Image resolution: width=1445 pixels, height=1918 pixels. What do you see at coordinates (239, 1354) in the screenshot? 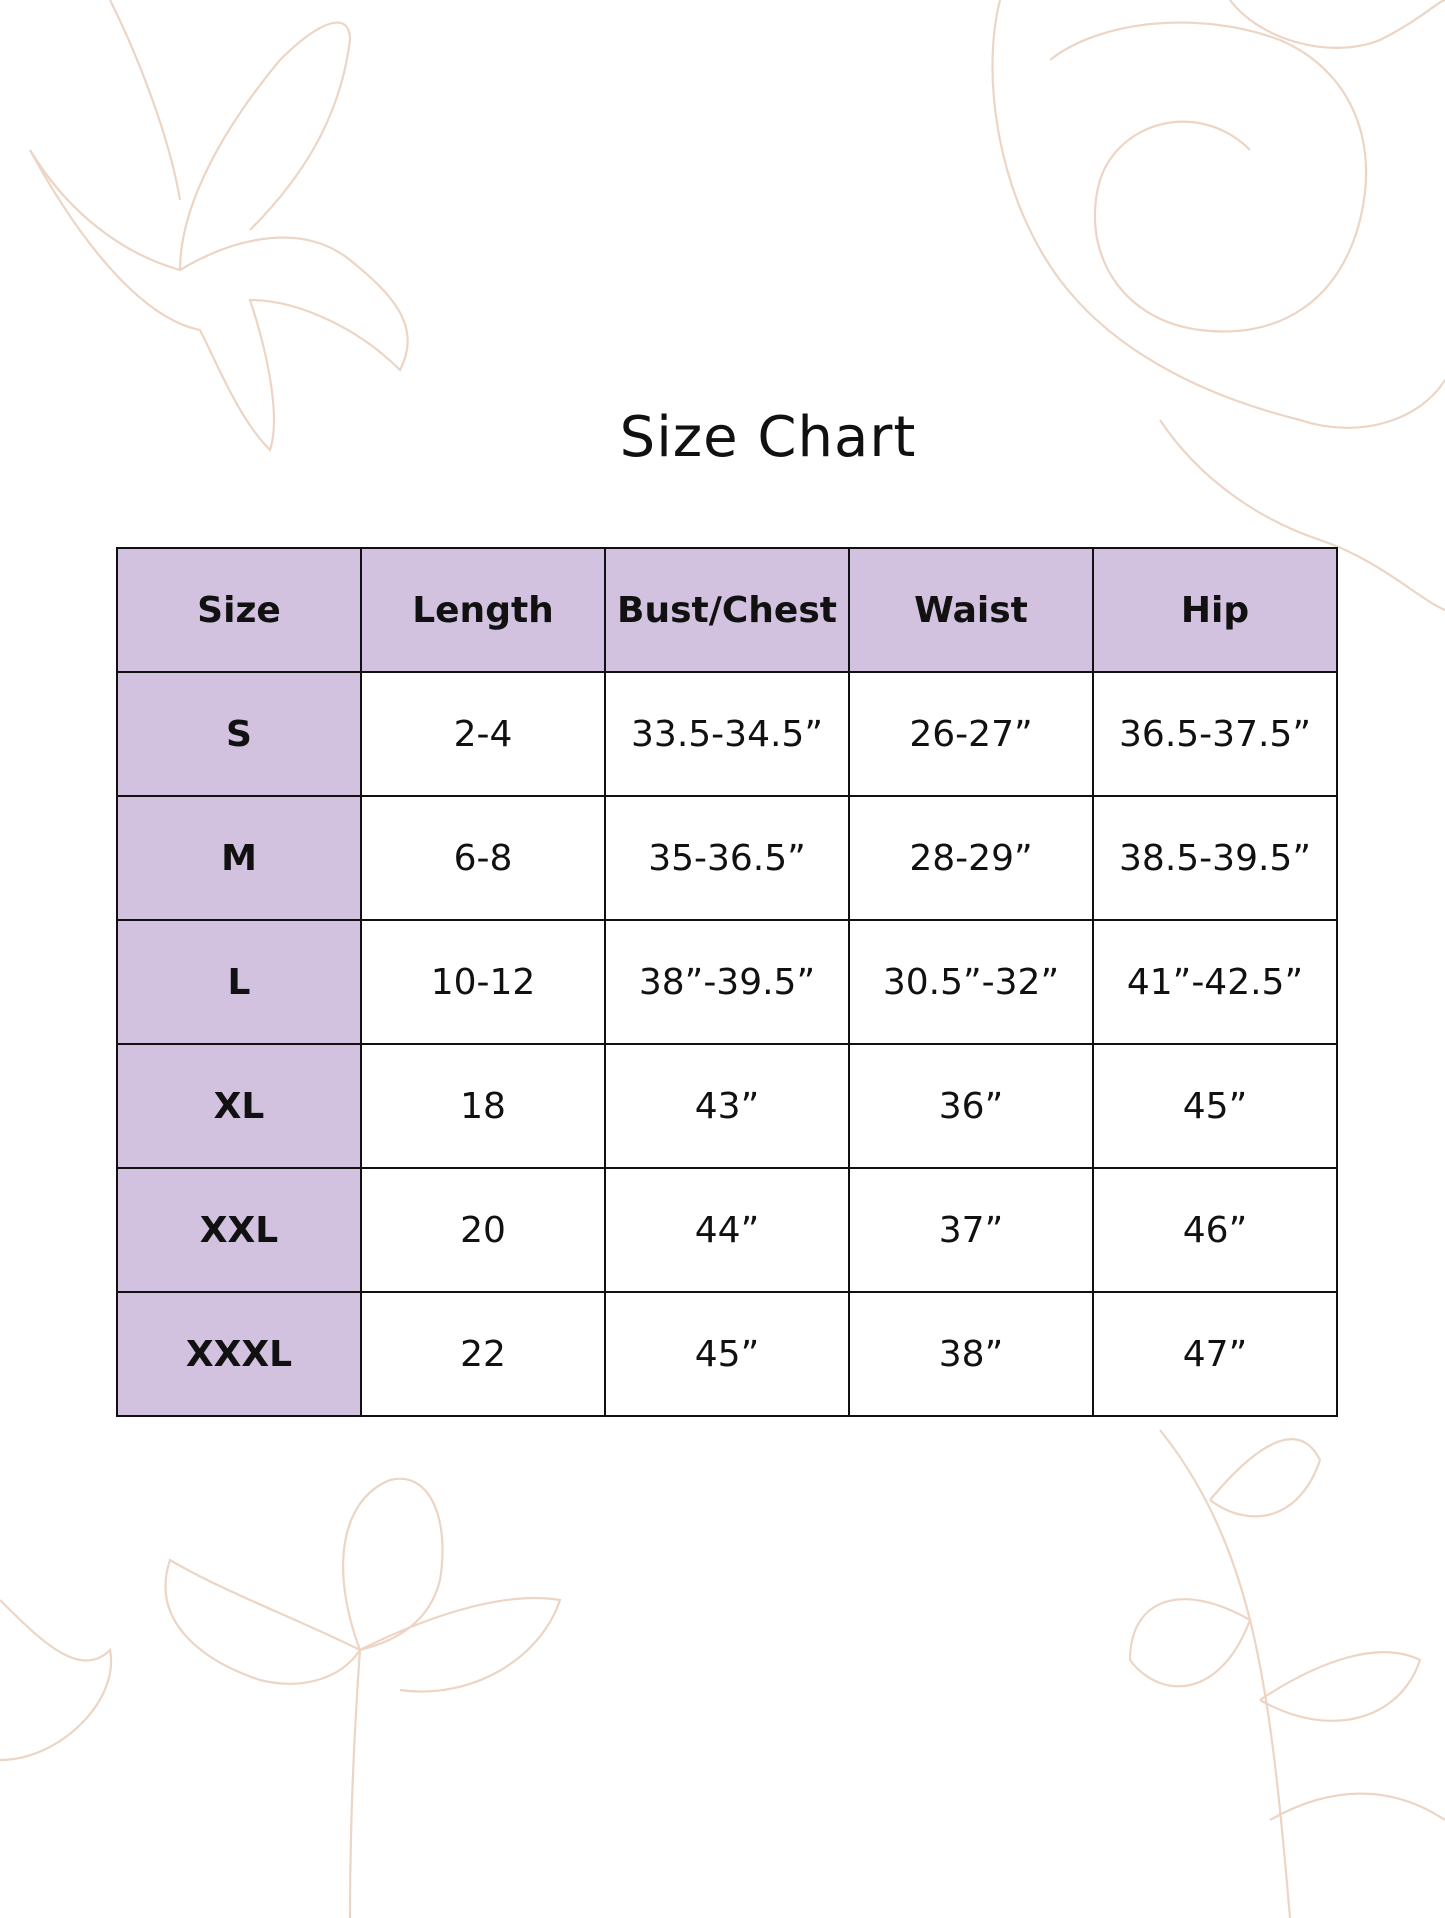
I see `cell-size: XXXL` at bounding box center [239, 1354].